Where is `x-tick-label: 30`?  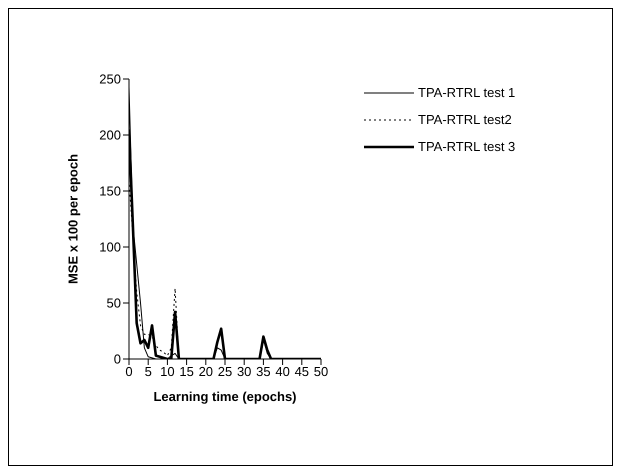
x-tick-label: 30 is located at coordinates (244, 372).